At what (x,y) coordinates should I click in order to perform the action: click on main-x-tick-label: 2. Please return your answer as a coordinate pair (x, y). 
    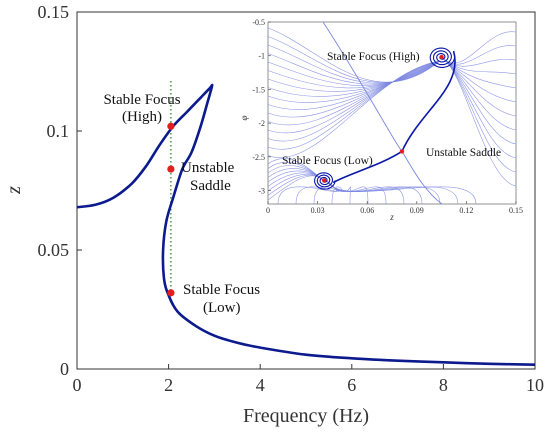
    Looking at the image, I should click on (168, 385).